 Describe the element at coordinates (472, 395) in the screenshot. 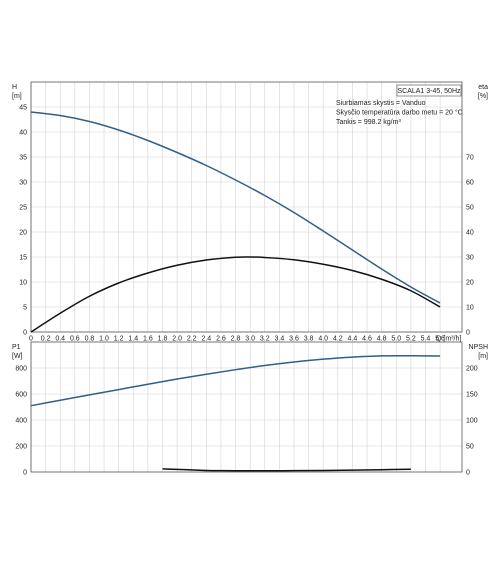

I see `lower-right-tick-label: 150` at that location.